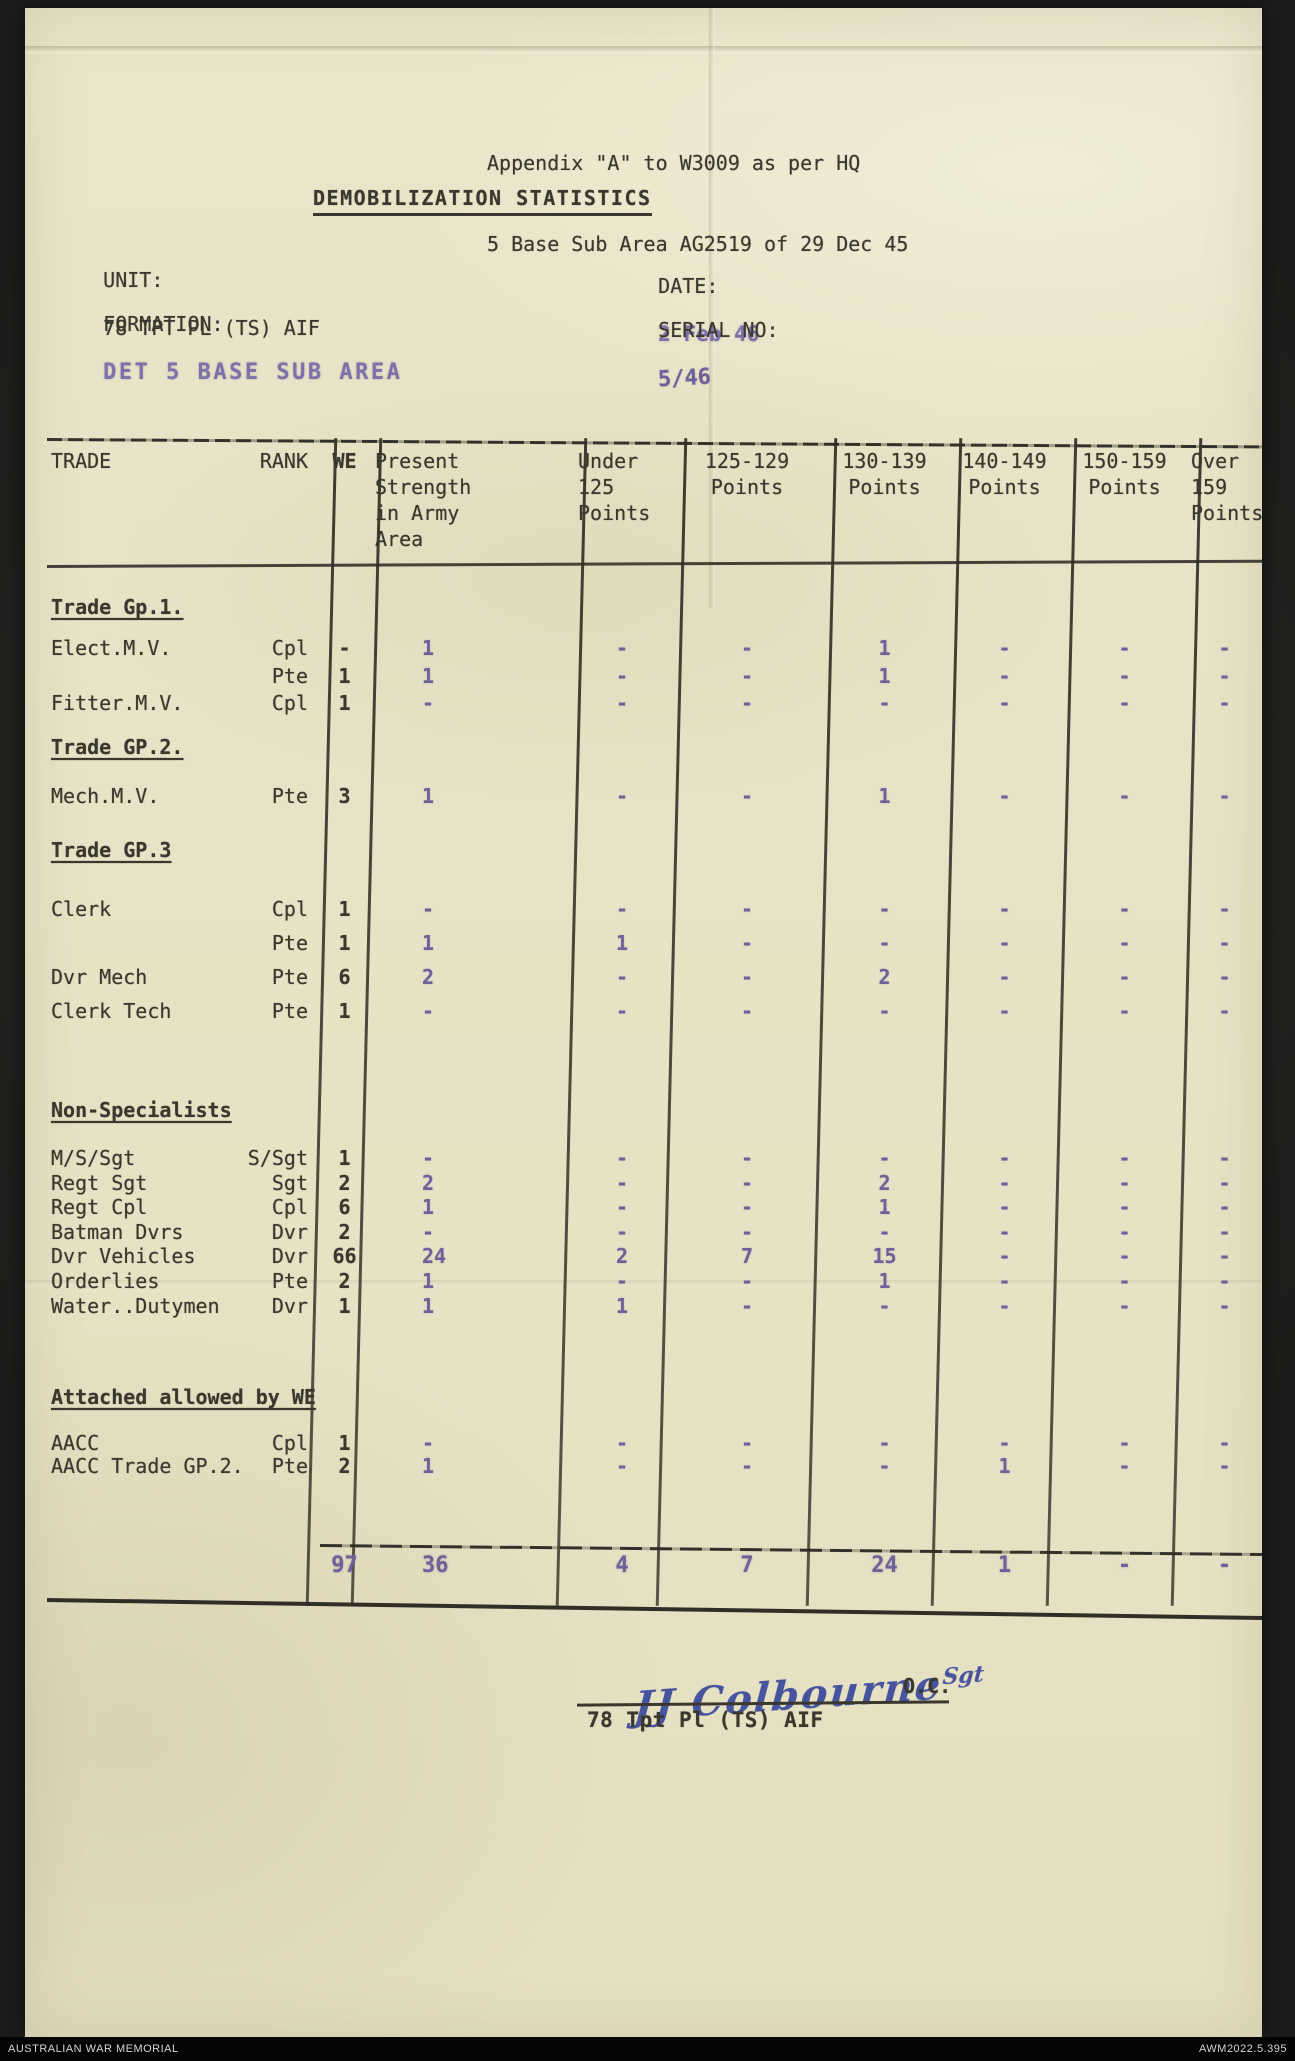  Describe the element at coordinates (647, 2049) in the screenshot. I see `archive-caption-bar: AUSTRALIAN WAR MEMORIAL AWM2022.5.395` at that location.